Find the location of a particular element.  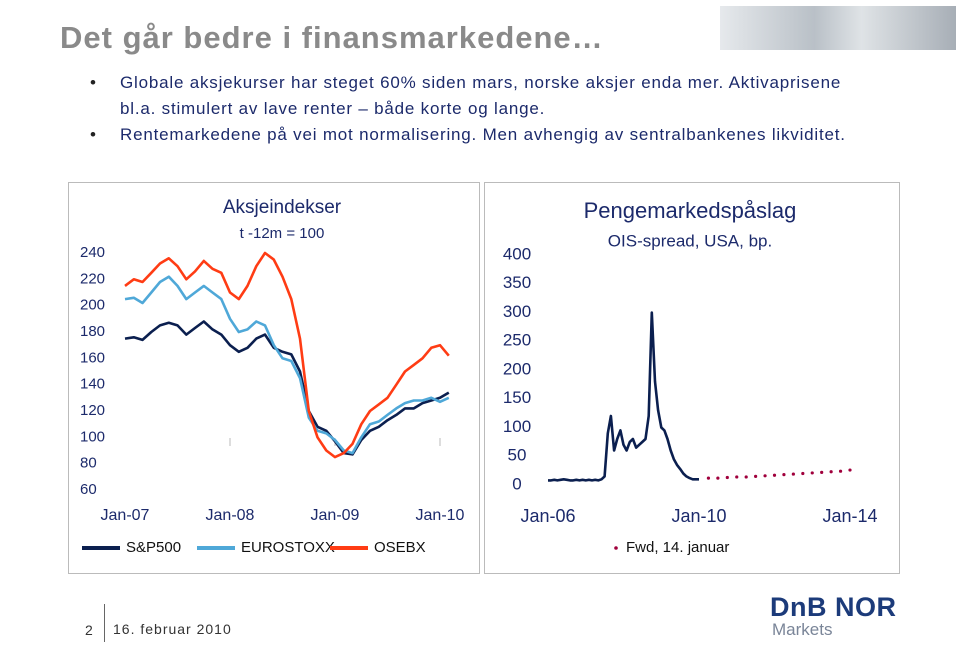

legend-label: EUROSTOXX is located at coordinates (288, 547).